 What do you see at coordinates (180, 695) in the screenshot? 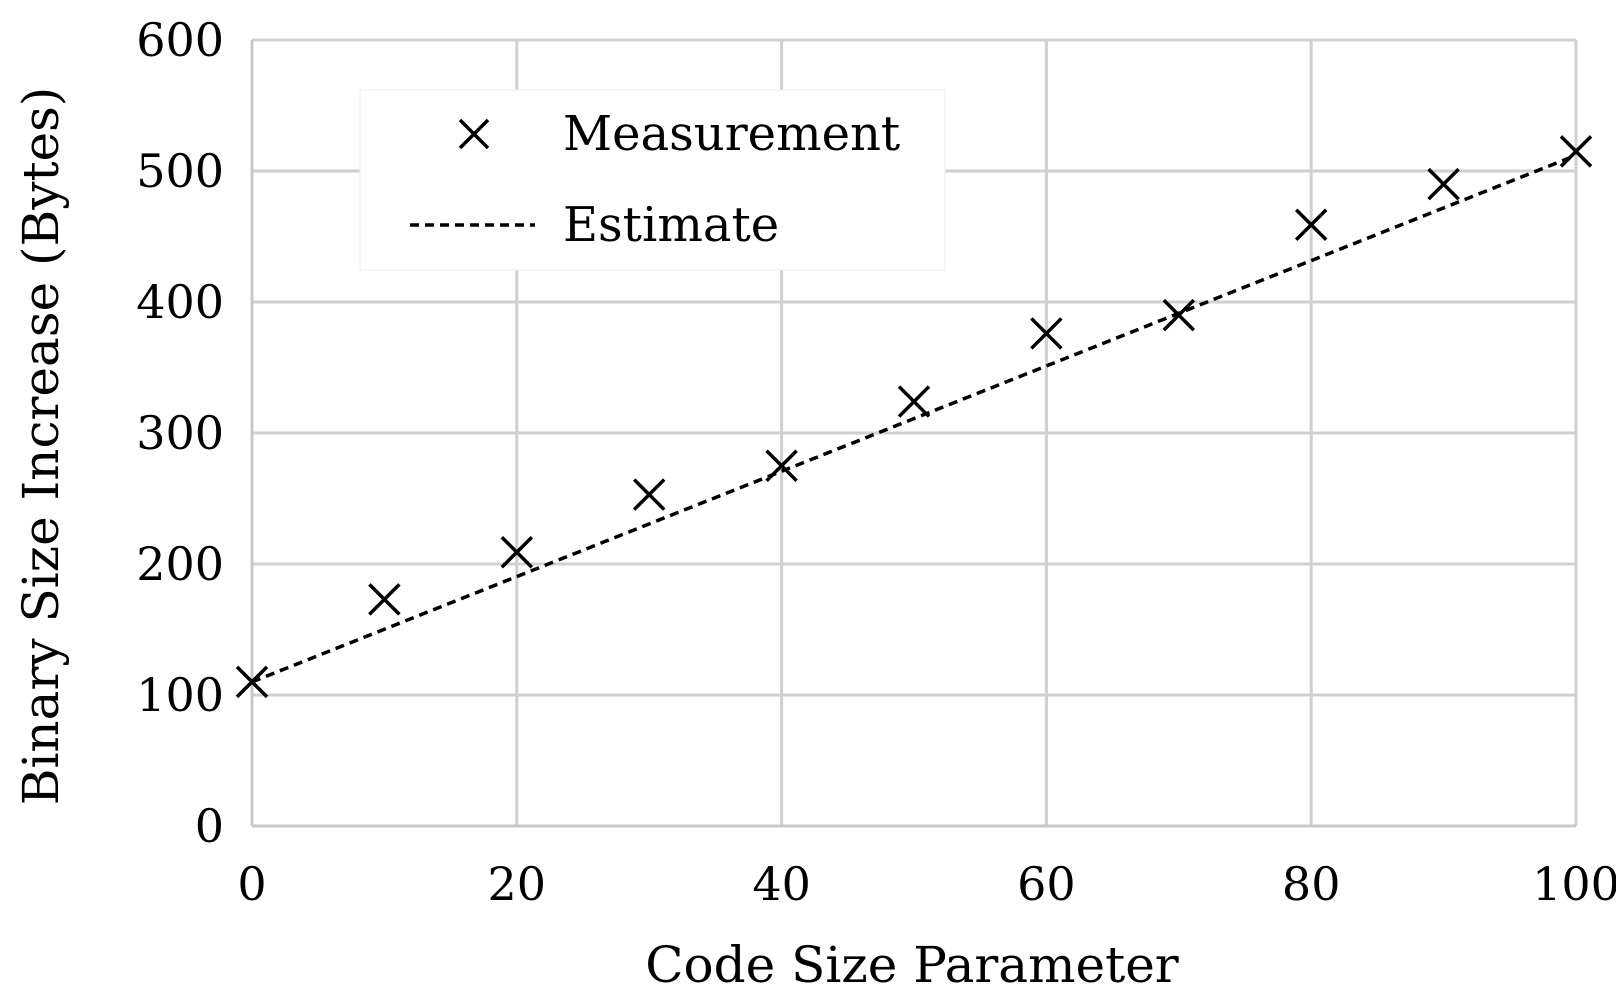
I see `y-tick-label: 100` at bounding box center [180, 695].